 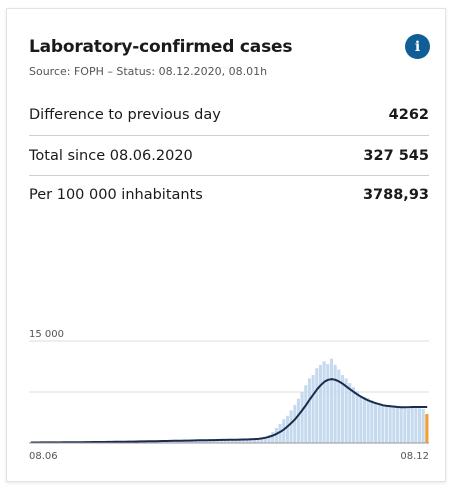 I want to click on stat-label: Per 100 000 inhabitants, so click(x=116, y=195).